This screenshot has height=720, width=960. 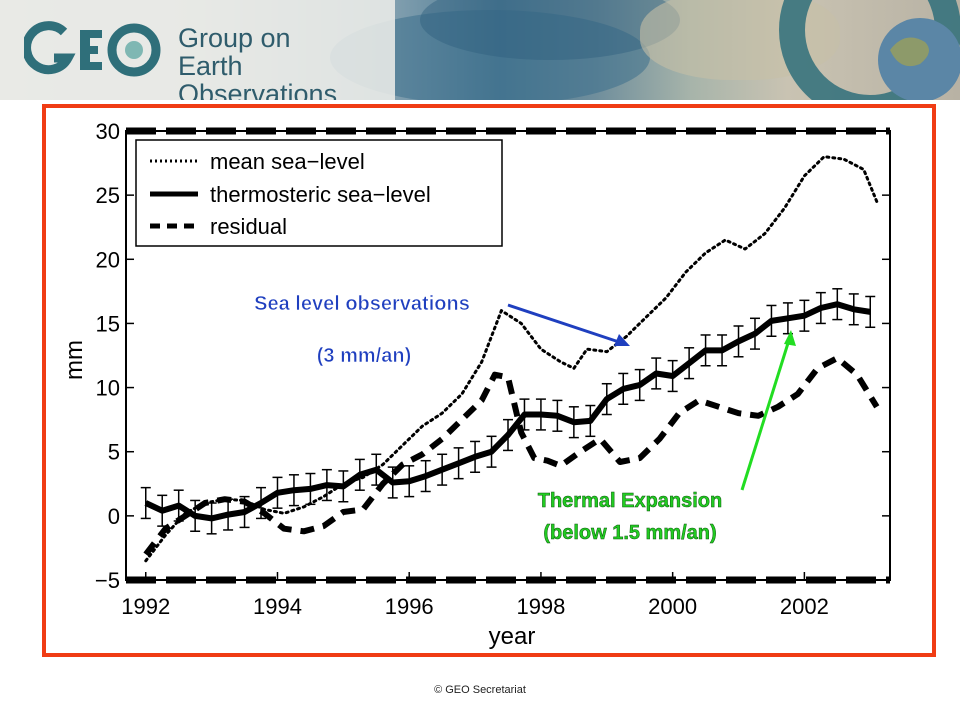 I want to click on y-tick-label: 20, so click(x=108, y=259).